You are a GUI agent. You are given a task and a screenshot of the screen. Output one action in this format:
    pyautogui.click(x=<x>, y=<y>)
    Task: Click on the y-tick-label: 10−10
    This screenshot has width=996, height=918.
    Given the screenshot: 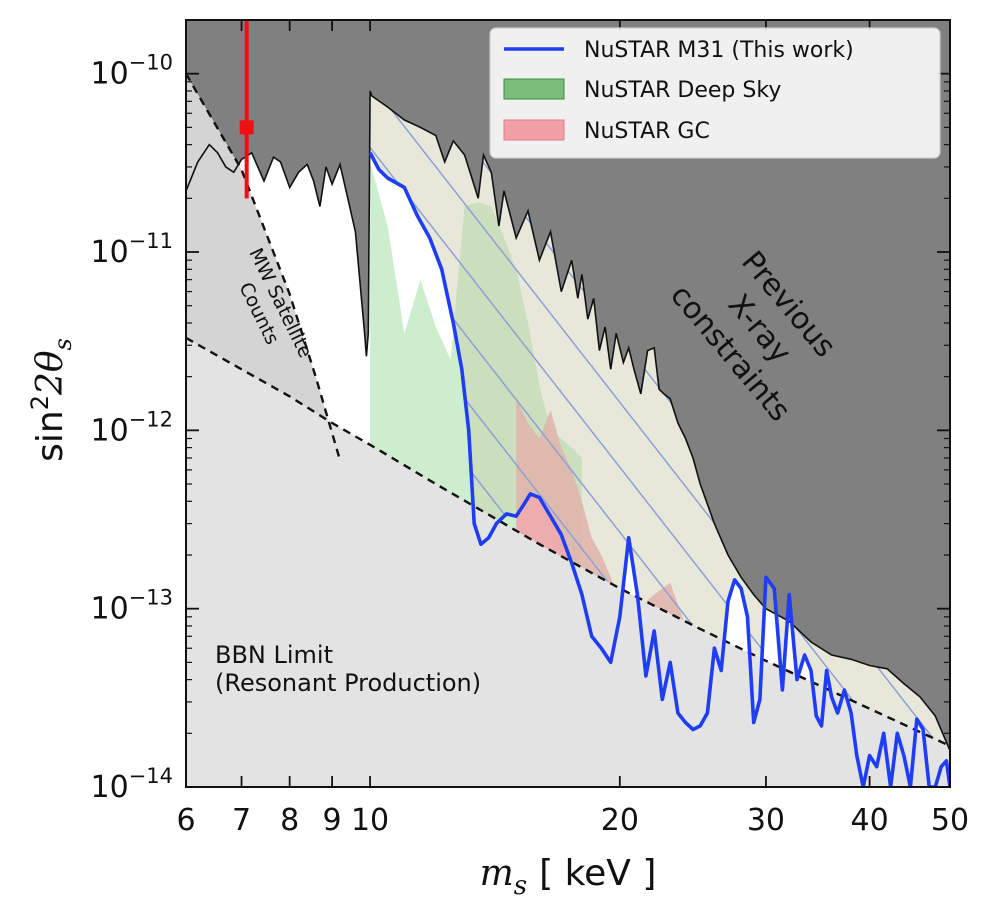 What is the action you would take?
    pyautogui.click(x=131, y=71)
    